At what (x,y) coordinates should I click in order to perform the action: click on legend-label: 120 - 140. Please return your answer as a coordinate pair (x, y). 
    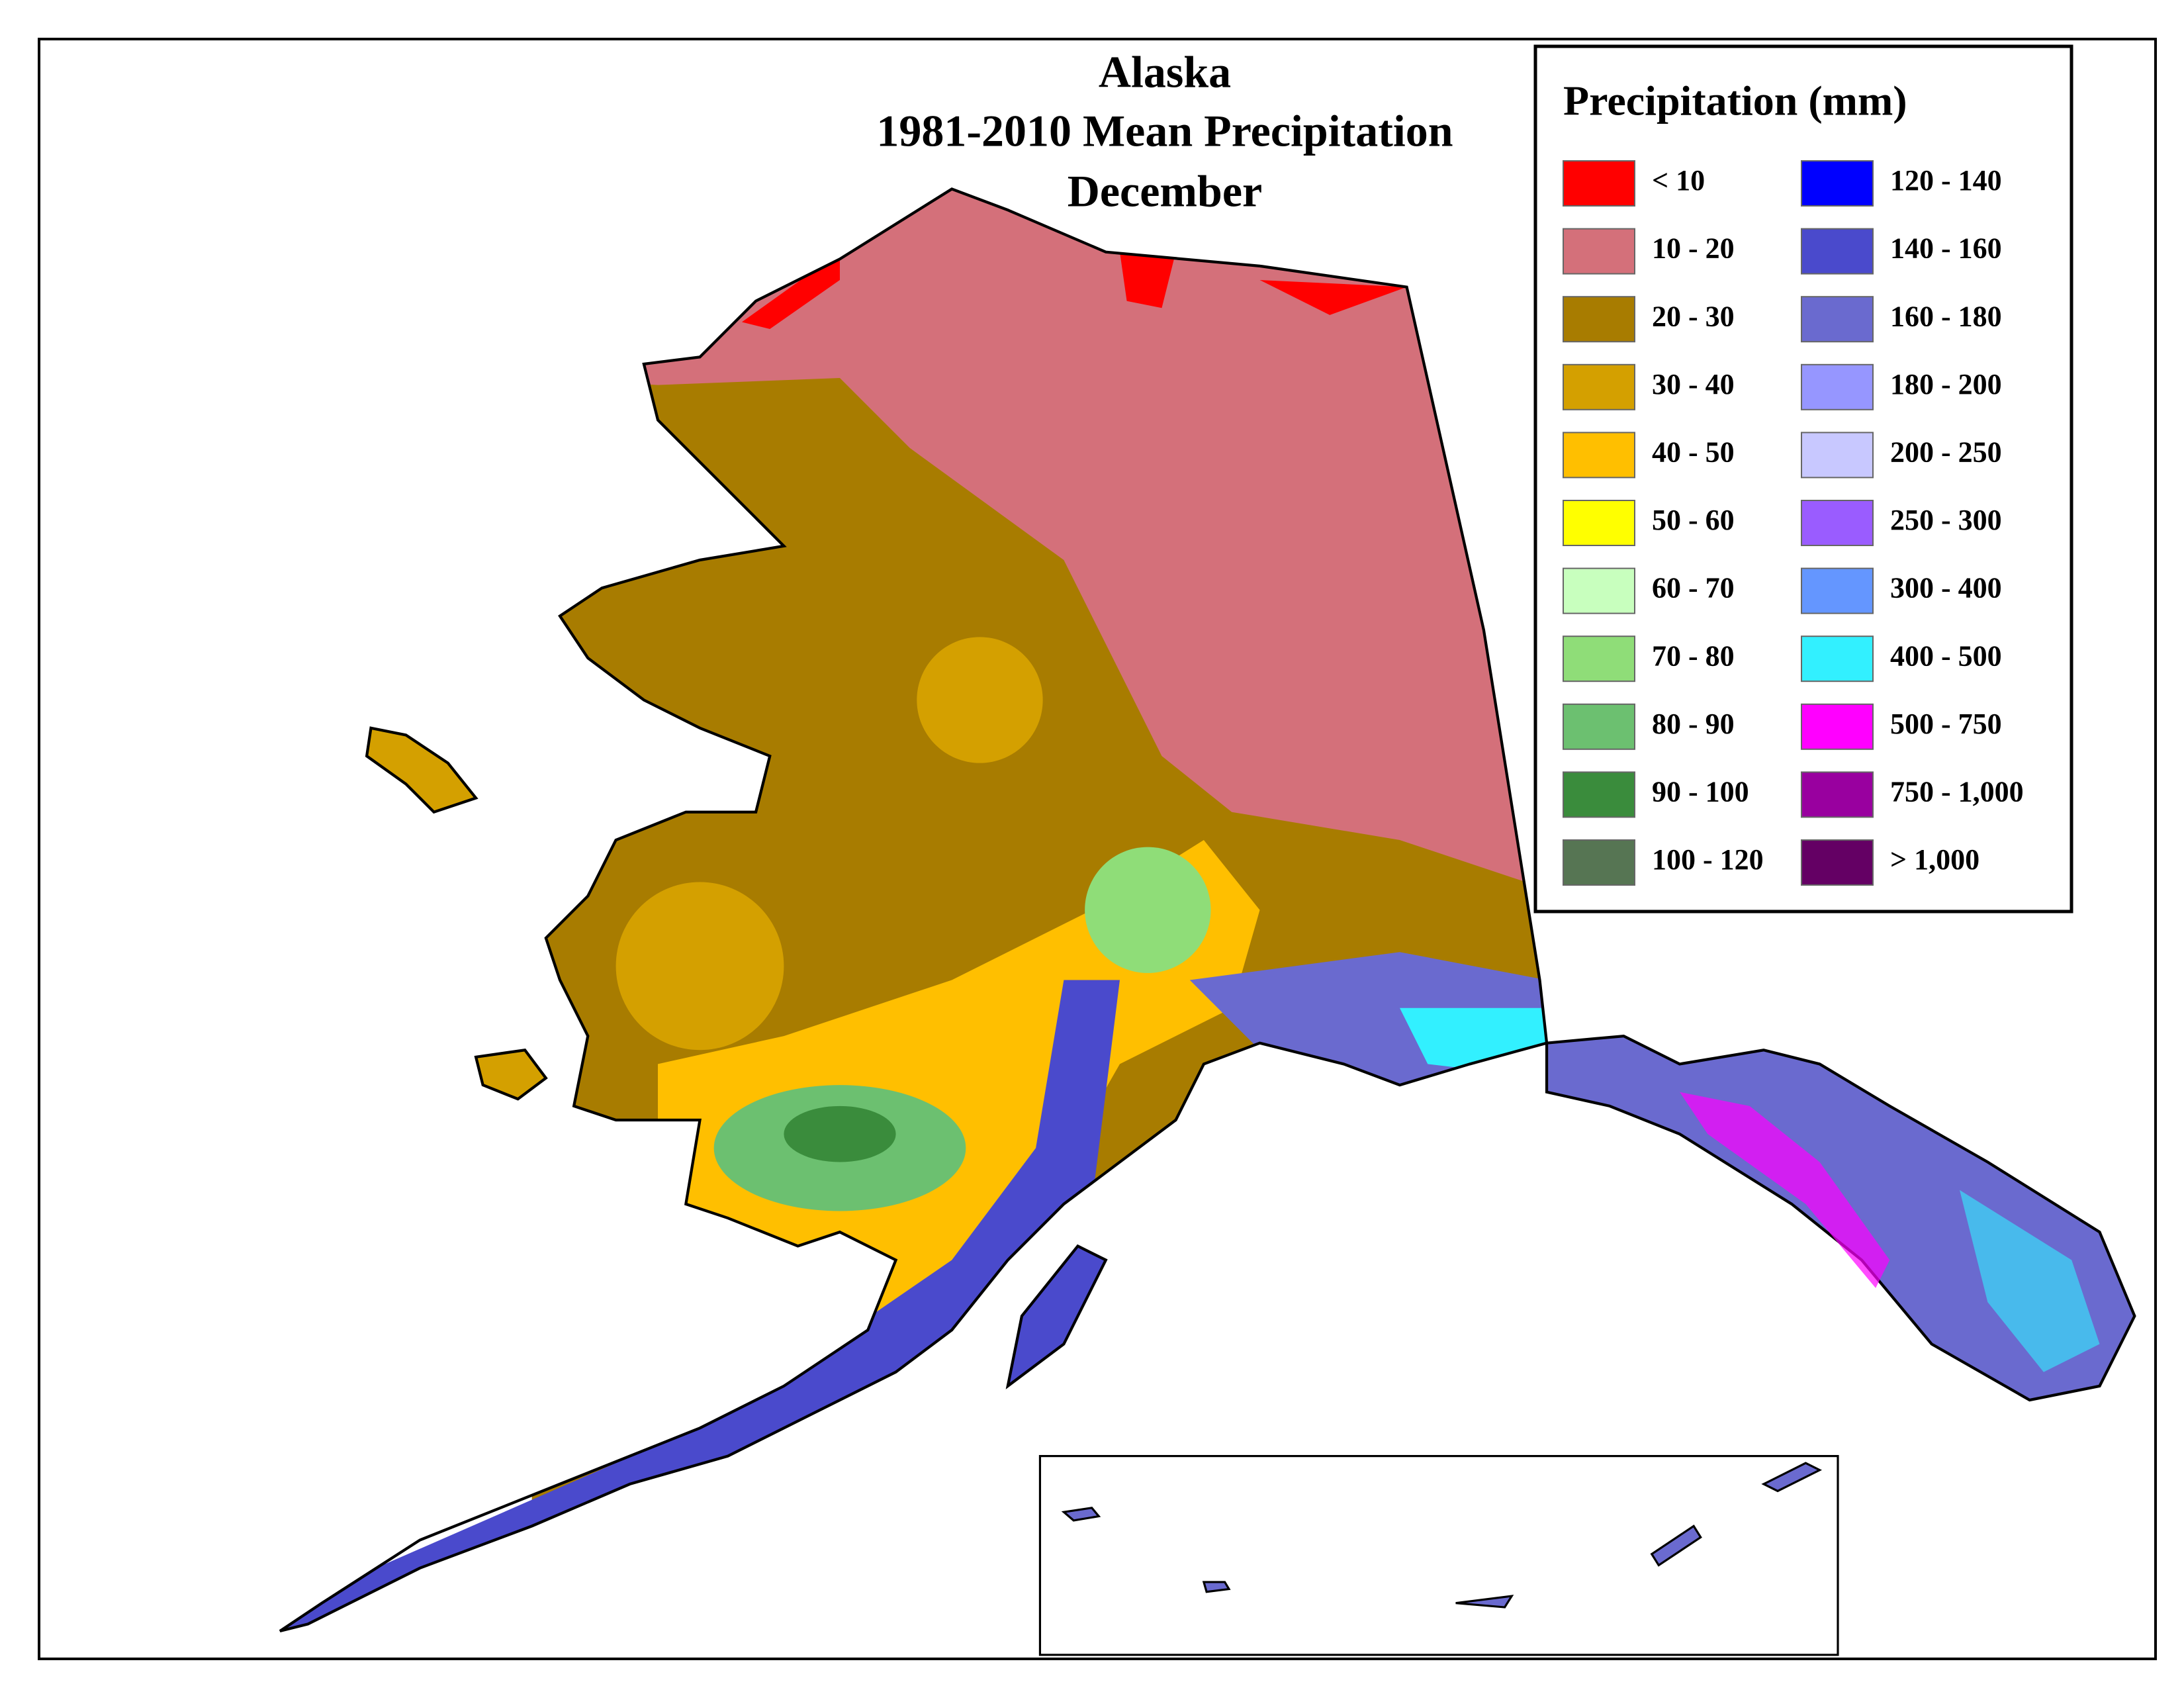
    Looking at the image, I should click on (1946, 180).